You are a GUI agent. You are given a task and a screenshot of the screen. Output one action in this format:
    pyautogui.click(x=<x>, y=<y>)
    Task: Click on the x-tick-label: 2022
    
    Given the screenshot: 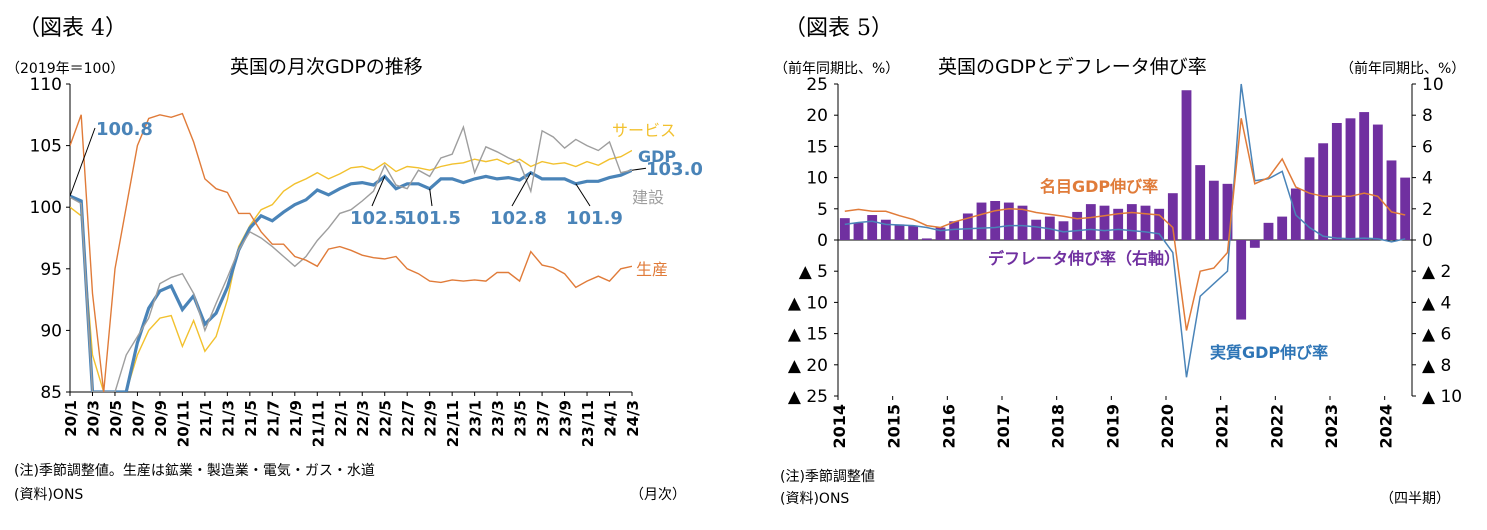 What is the action you would take?
    pyautogui.click(x=1276, y=426)
    